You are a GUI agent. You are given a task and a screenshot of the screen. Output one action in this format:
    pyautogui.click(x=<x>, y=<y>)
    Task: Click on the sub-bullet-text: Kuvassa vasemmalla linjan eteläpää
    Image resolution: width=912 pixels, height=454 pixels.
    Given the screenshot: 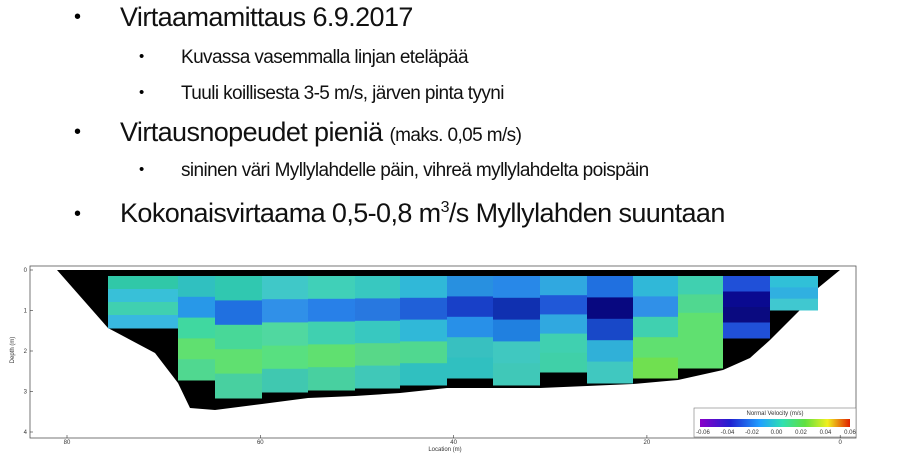 What is the action you would take?
    pyautogui.click(x=325, y=57)
    